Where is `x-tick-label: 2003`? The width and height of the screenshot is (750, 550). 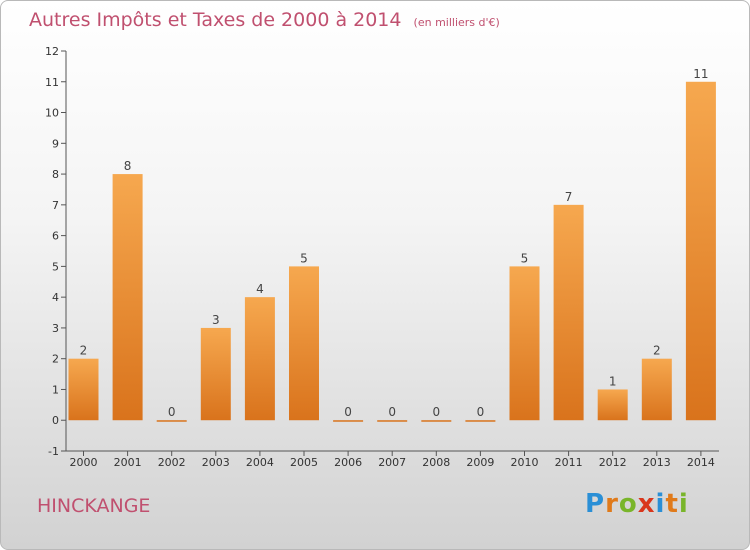
x-tick-label: 2003 is located at coordinates (216, 462).